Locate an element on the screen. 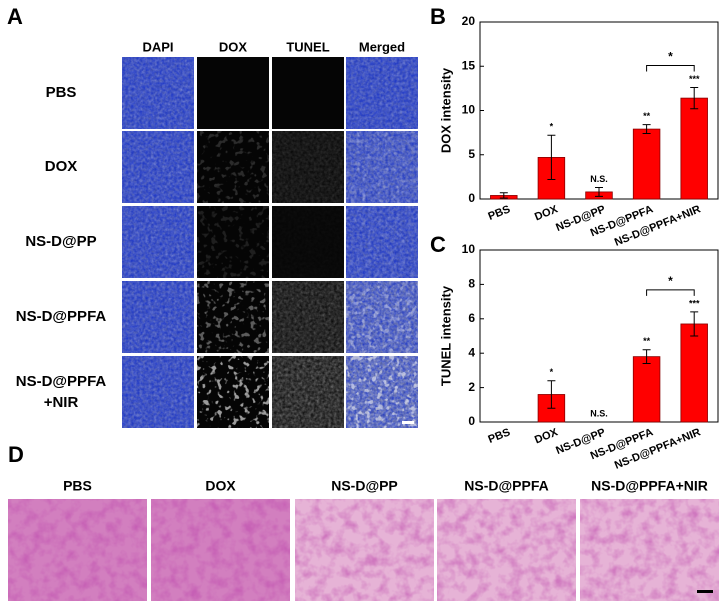  label: D is located at coordinates (16, 454).